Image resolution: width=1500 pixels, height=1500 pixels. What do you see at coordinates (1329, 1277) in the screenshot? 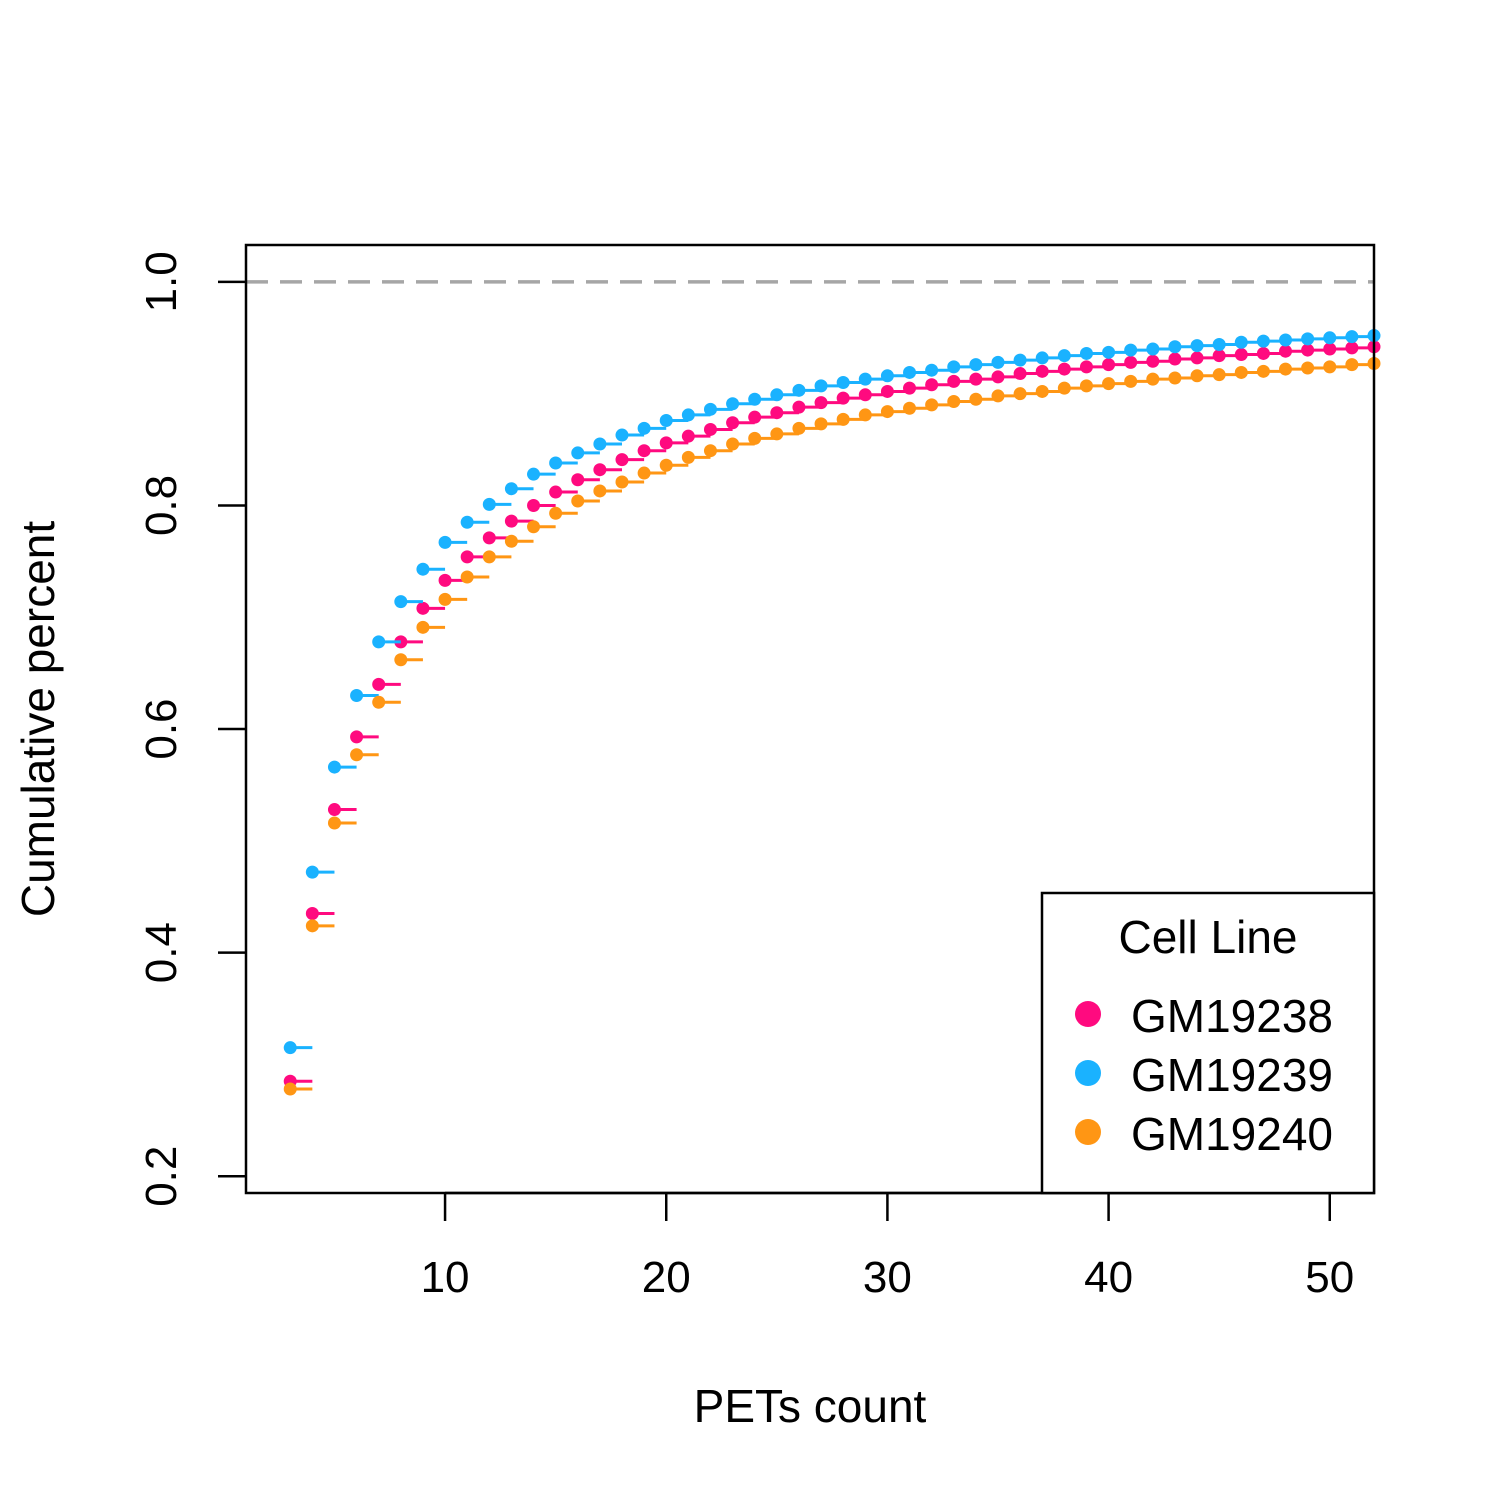
I see `x-tick-label: 50` at bounding box center [1329, 1277].